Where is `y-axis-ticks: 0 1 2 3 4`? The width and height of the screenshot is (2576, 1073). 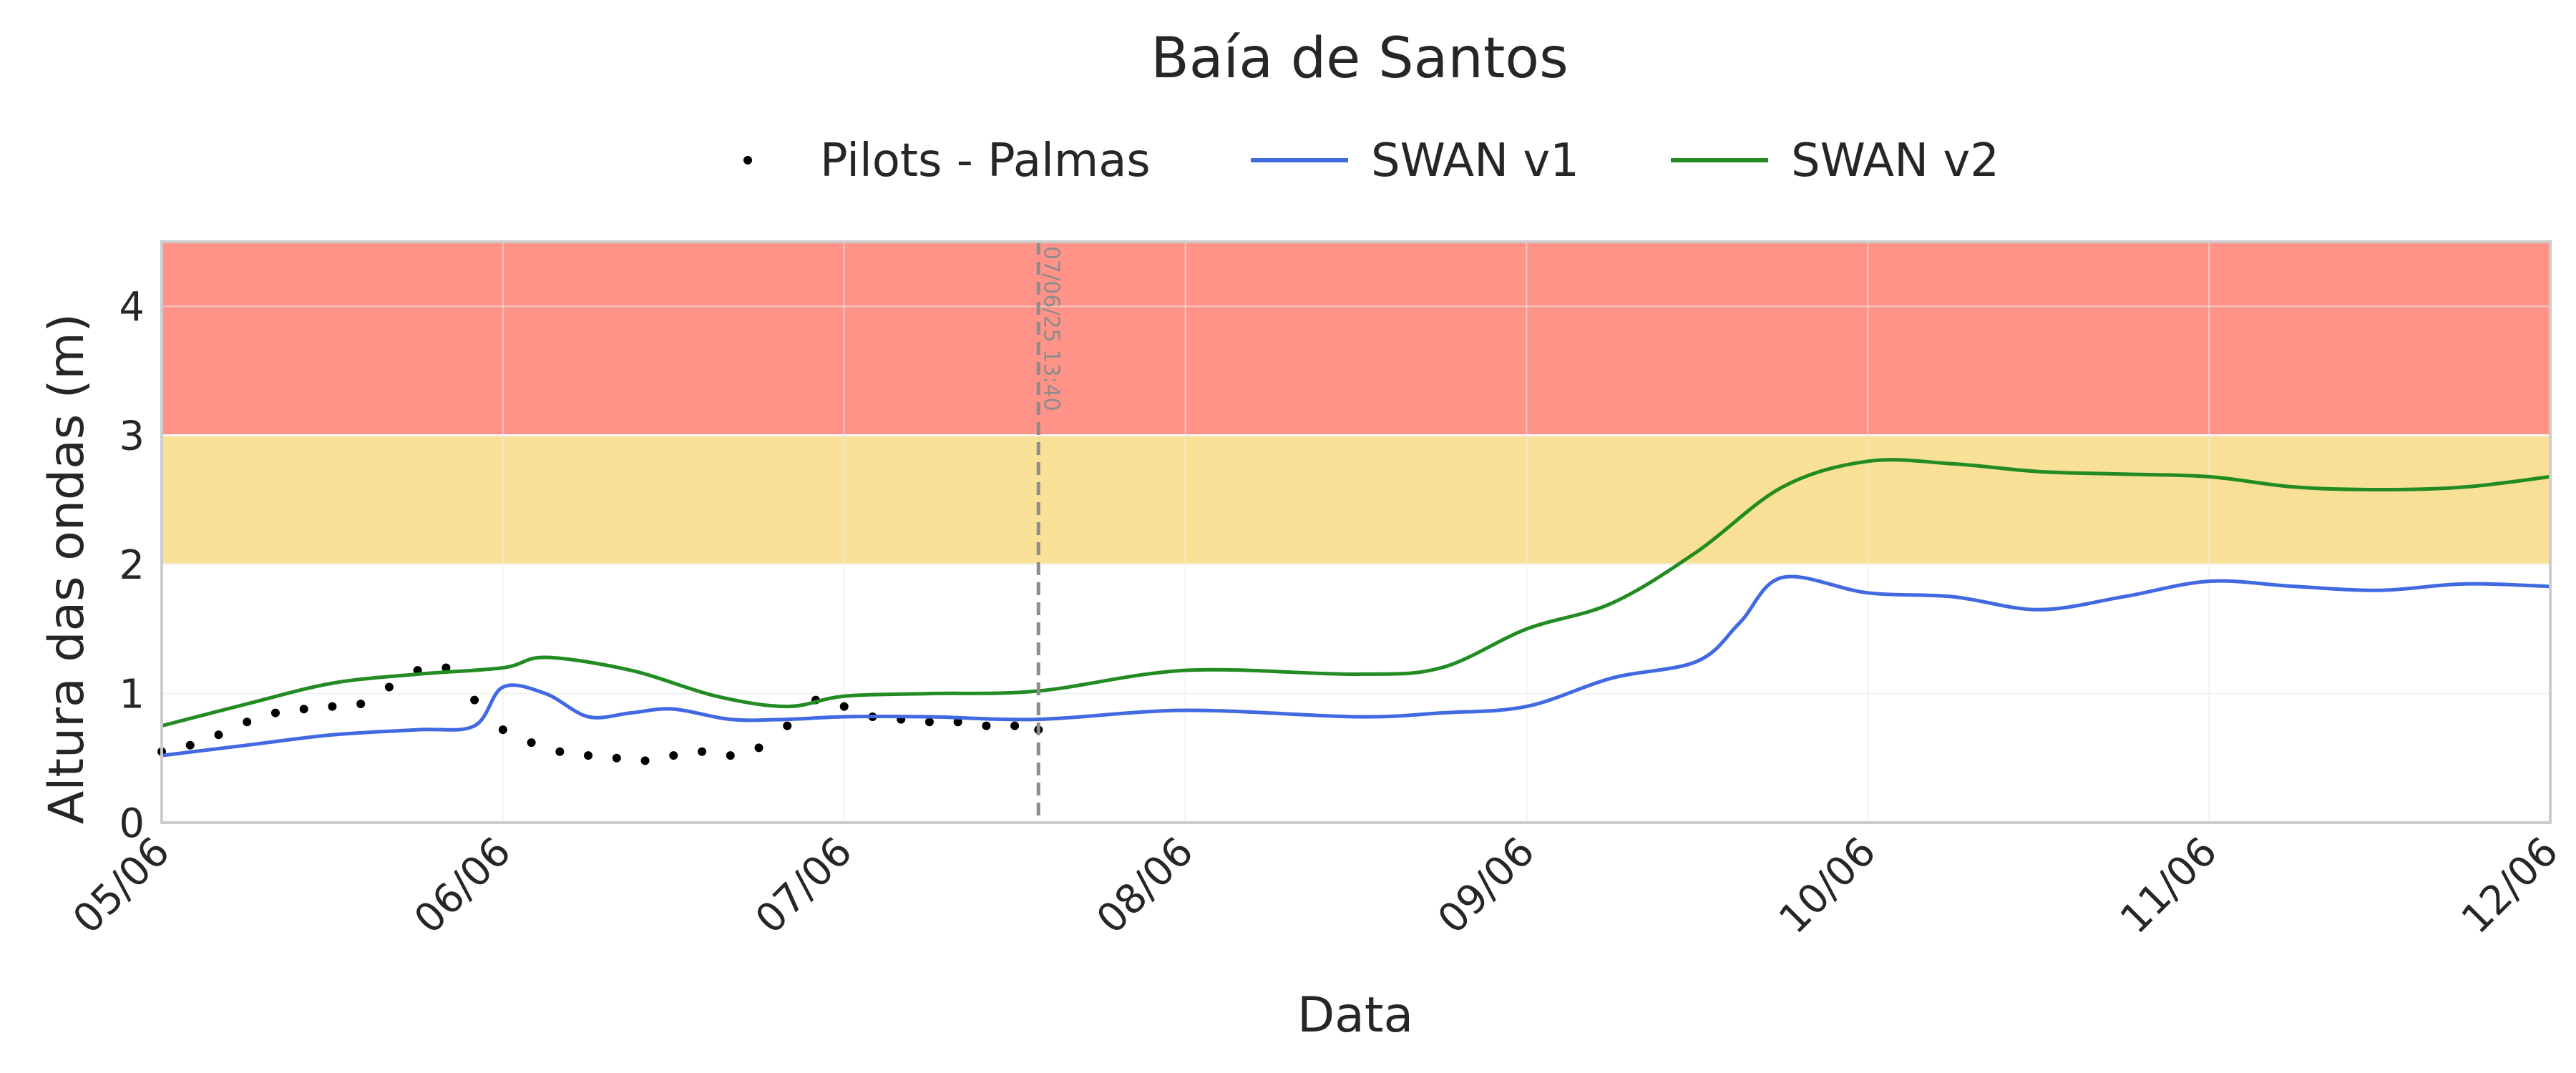
y-axis-ticks: 0 1 2 3 4 is located at coordinates (132, 565).